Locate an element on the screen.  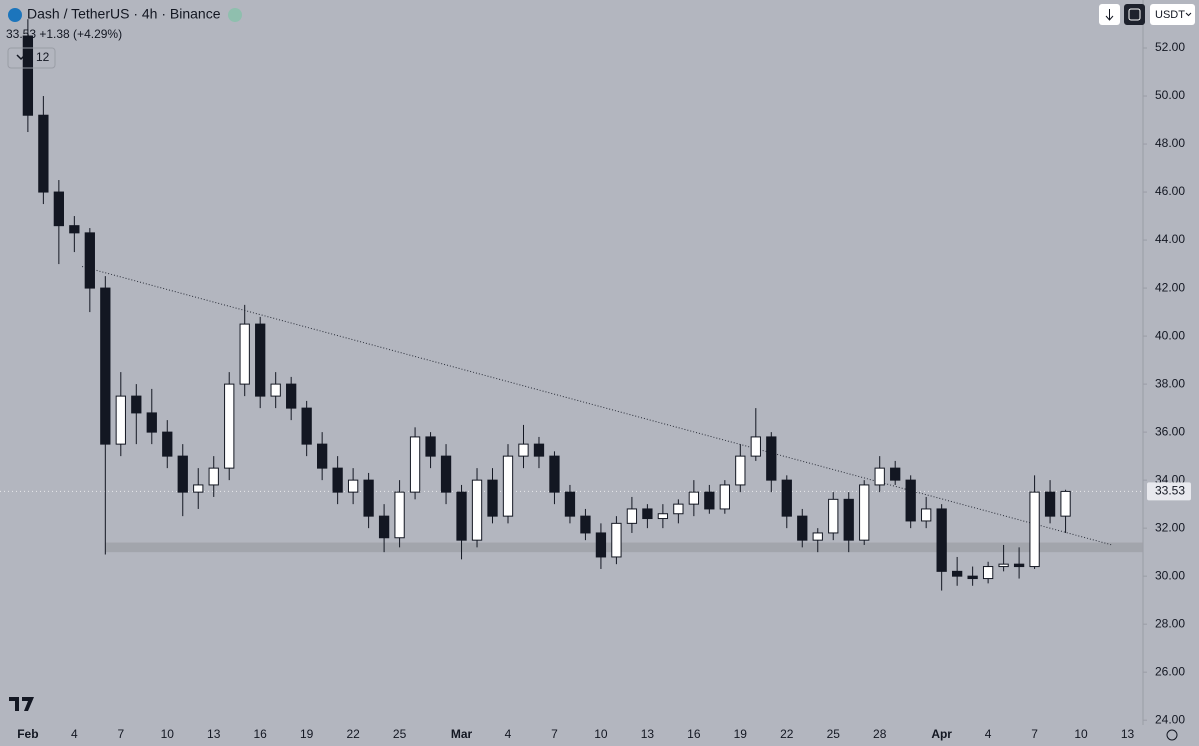
y-tick-label: 44.00 is located at coordinates (1170, 239).